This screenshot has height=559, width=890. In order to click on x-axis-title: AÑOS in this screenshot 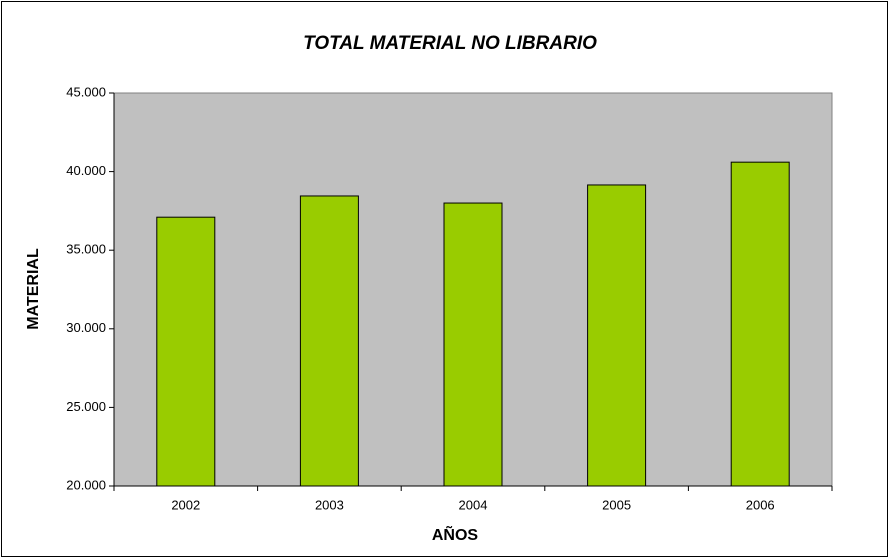, I will do `click(455, 534)`.